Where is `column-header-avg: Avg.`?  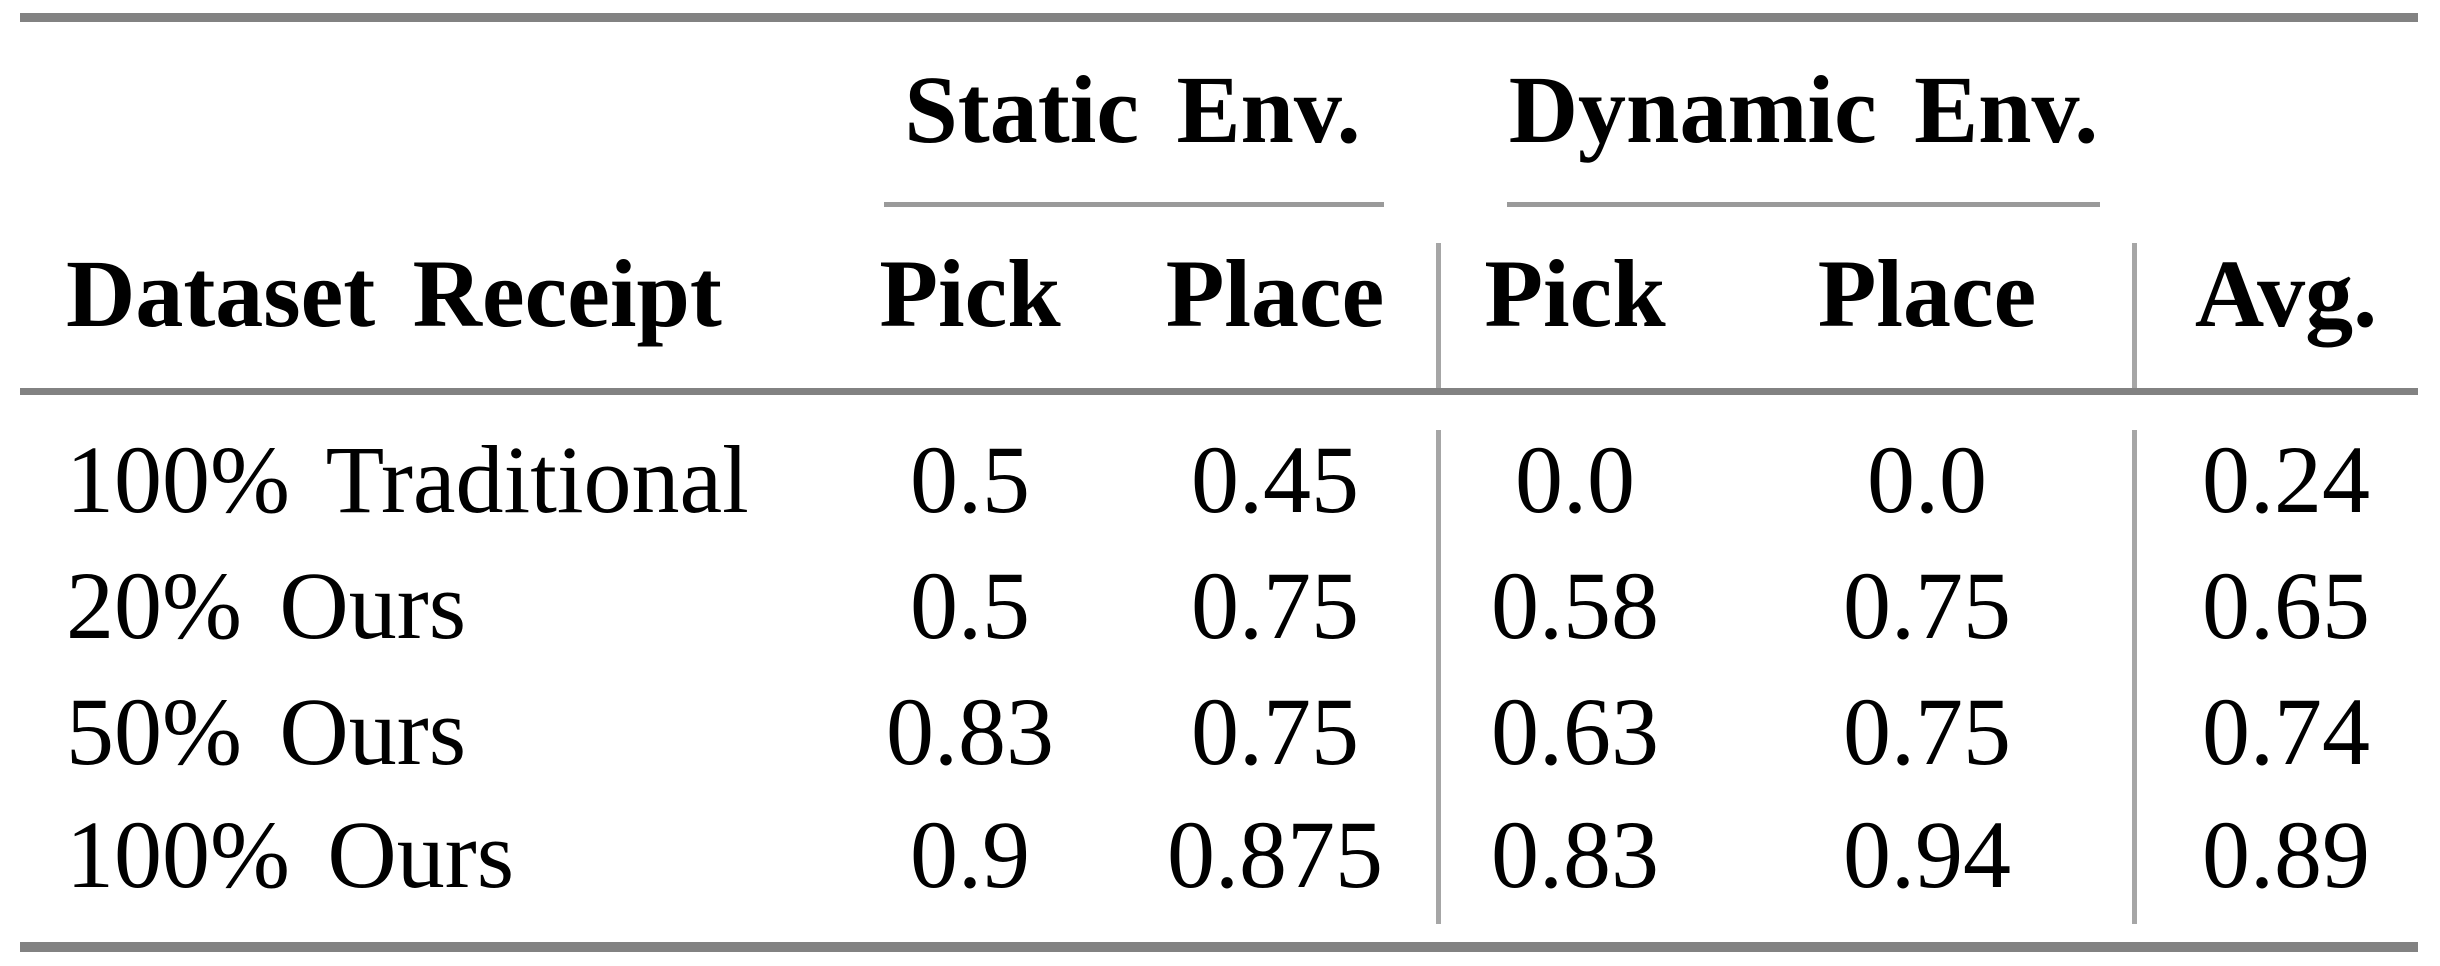 column-header-avg: Avg. is located at coordinates (2286, 293).